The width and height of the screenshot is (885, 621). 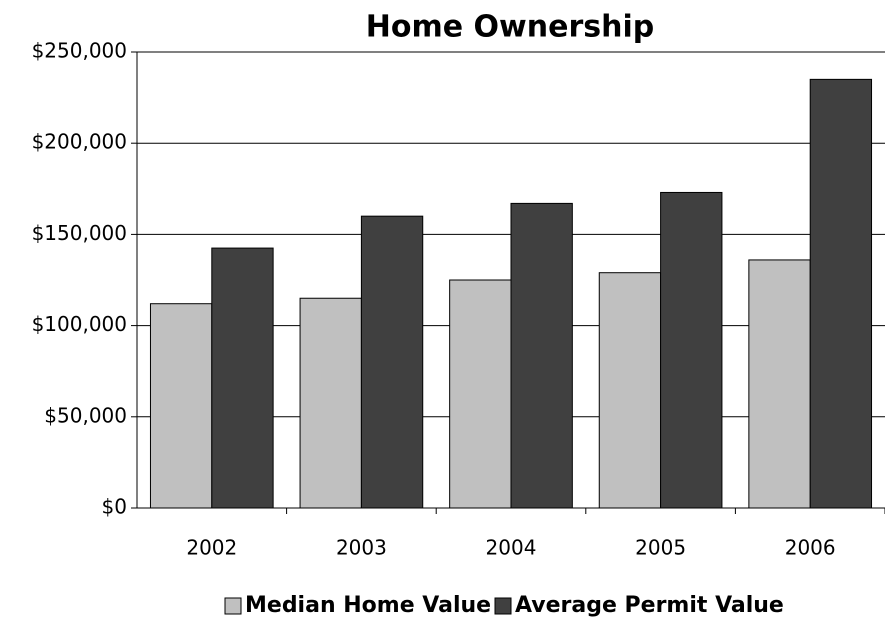 What do you see at coordinates (361, 548) in the screenshot?
I see `x-tick-label: 2003` at bounding box center [361, 548].